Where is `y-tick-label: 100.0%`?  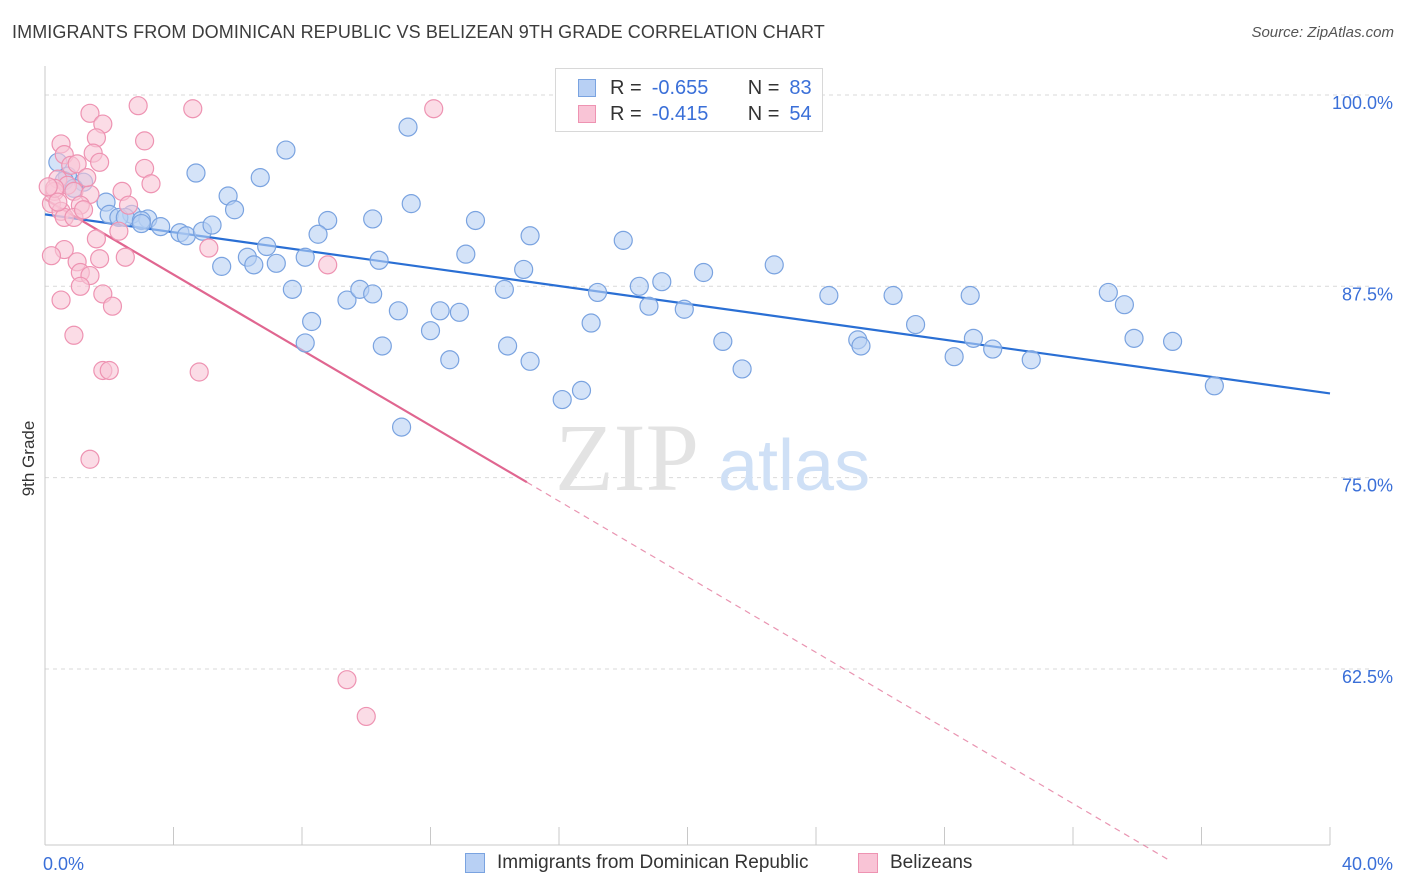 y-tick-label: 100.0% is located at coordinates (1362, 103).